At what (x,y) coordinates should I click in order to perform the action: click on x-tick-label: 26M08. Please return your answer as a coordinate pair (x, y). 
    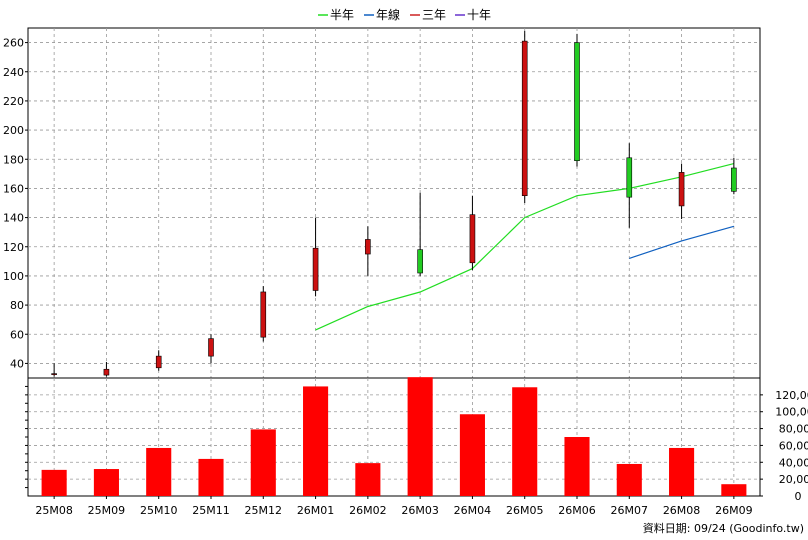
    Looking at the image, I should click on (682, 510).